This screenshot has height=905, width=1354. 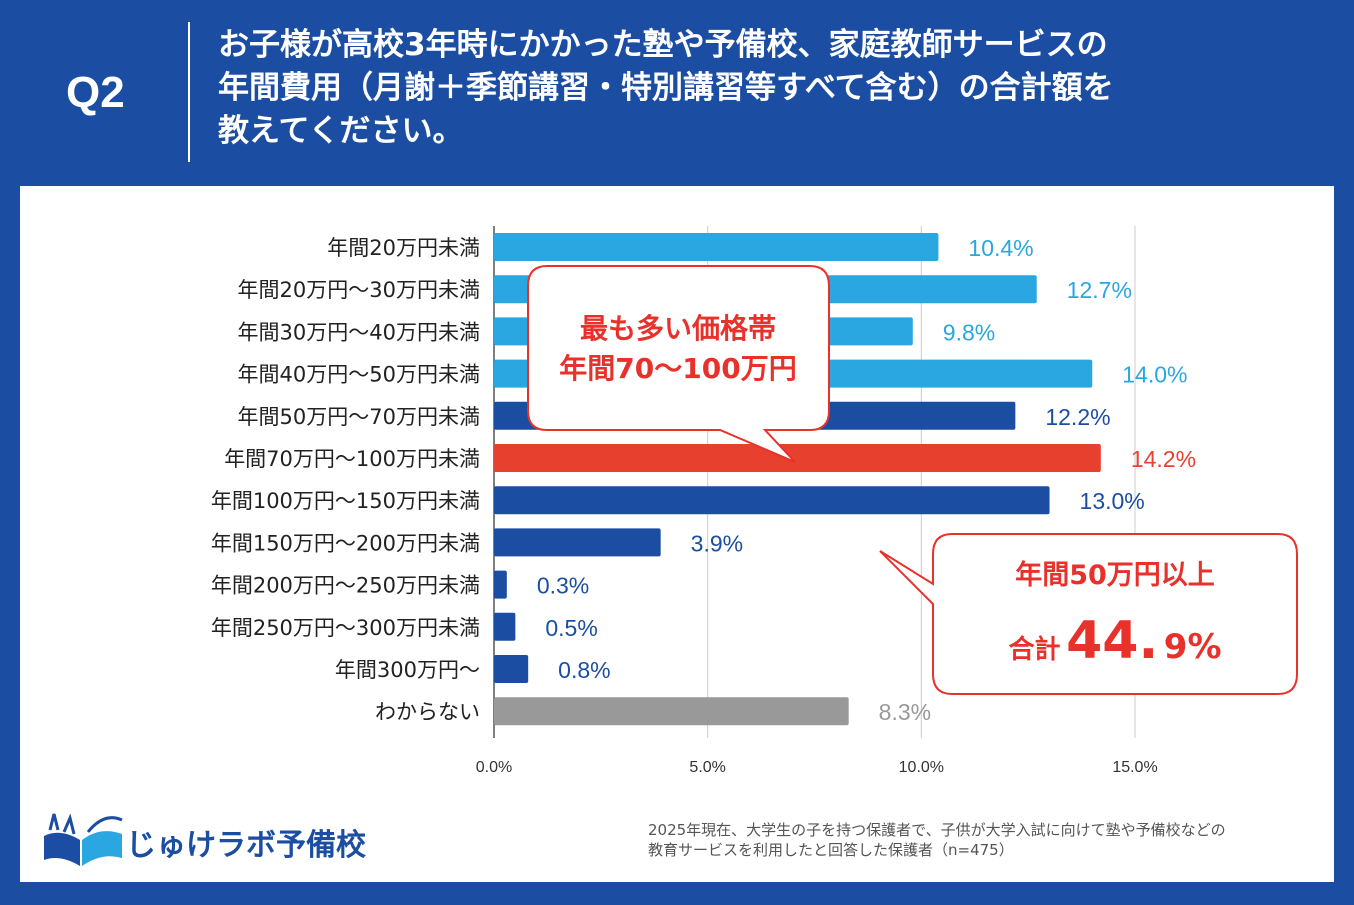 What do you see at coordinates (969, 332) in the screenshot?
I see `value-label: 9.8%` at bounding box center [969, 332].